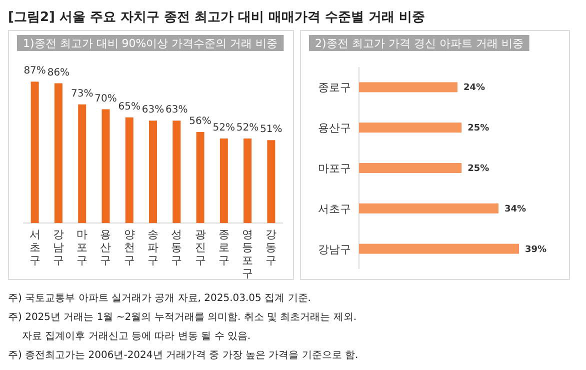 This screenshot has width=586, height=370. I want to click on y-tick-label: 마포구, so click(334, 168).